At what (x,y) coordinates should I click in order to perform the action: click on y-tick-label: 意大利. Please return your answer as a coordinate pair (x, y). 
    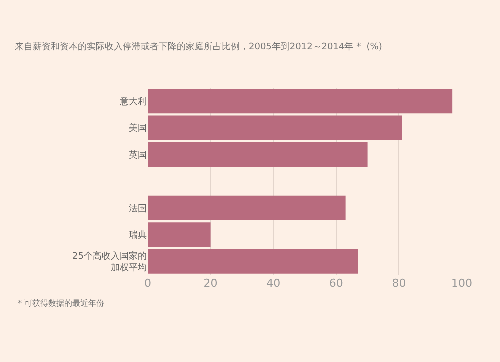
    Looking at the image, I should click on (133, 102).